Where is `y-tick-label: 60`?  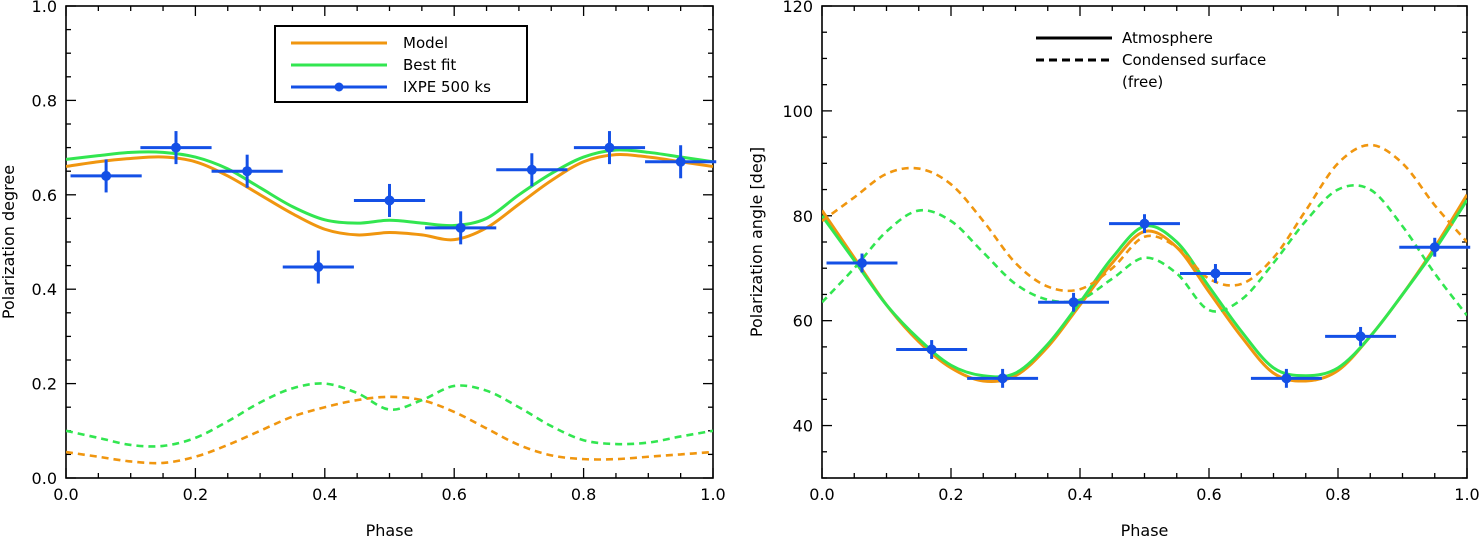 y-tick-label: 60 is located at coordinates (803, 321).